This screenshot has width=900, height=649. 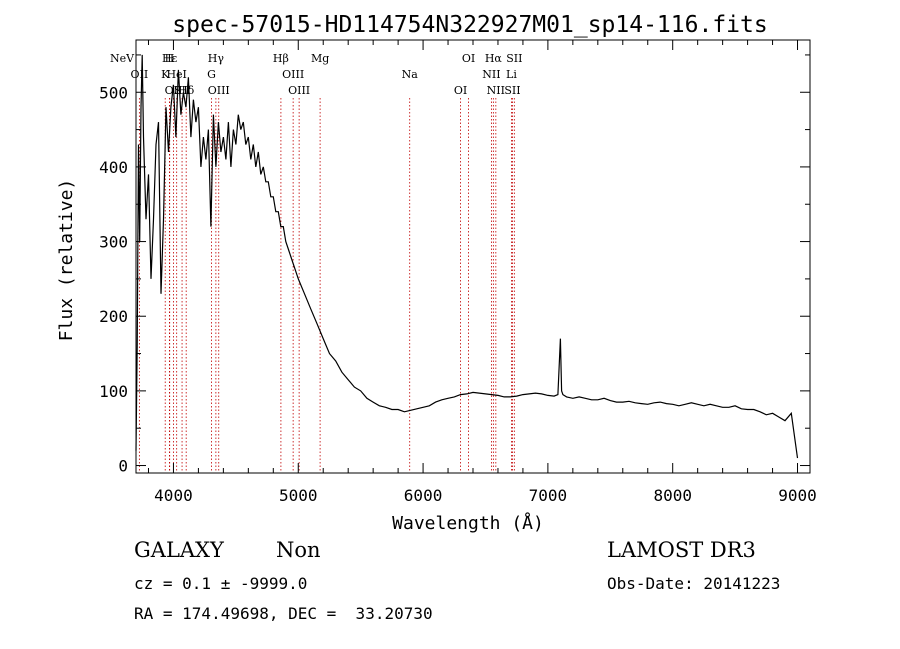 I want to click on x-tick-label: 6000, so click(x=423, y=495).